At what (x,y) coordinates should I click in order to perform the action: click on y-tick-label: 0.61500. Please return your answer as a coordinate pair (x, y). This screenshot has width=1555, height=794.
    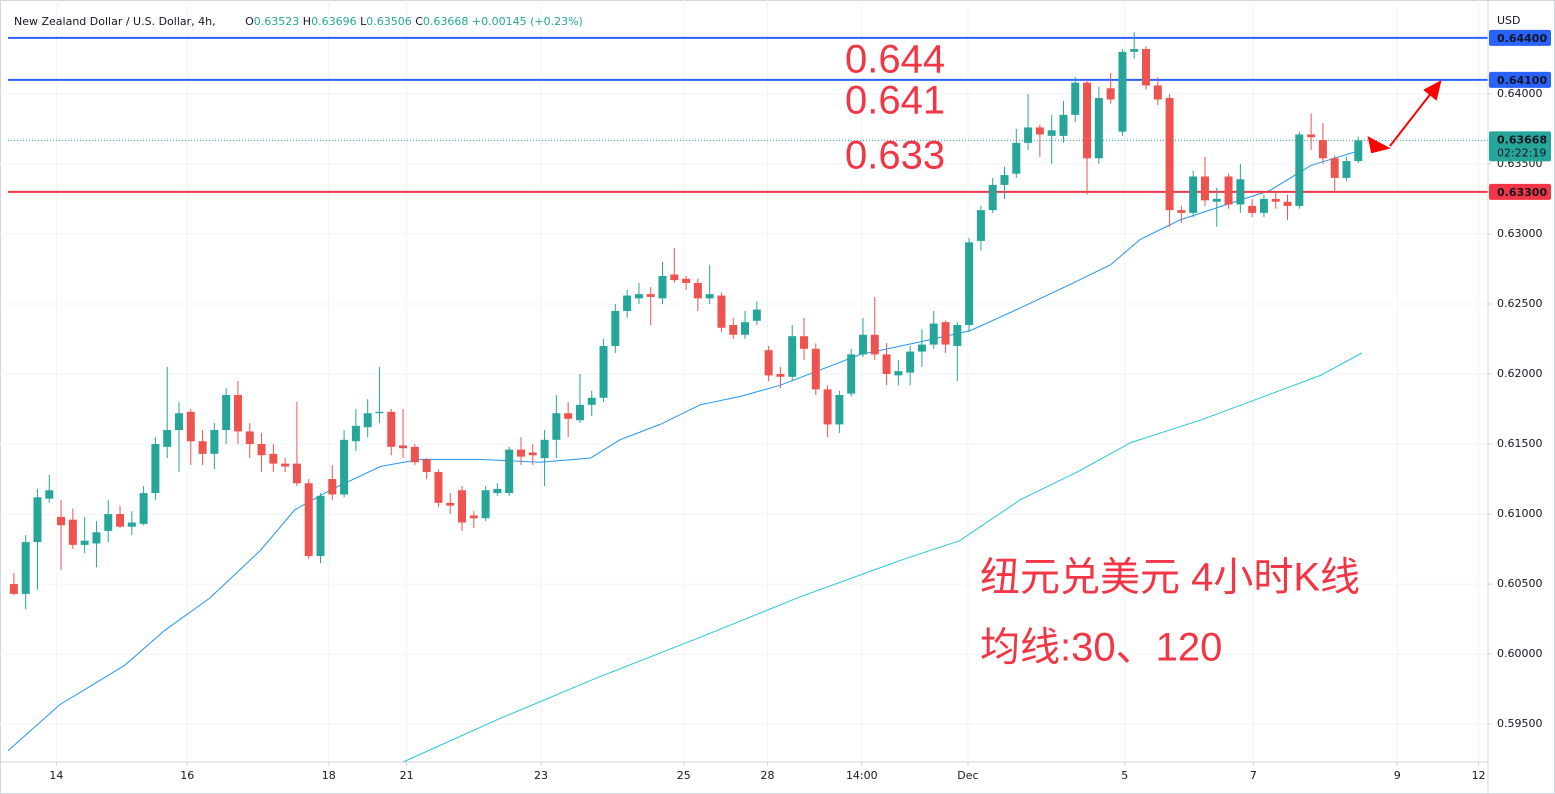
    Looking at the image, I should click on (1520, 443).